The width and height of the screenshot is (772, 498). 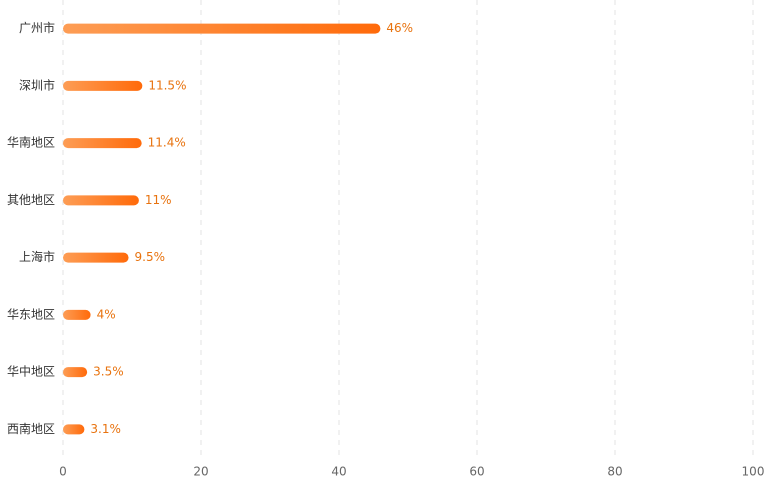 What do you see at coordinates (31, 142) in the screenshot?
I see `y-tick-label: 华南地区` at bounding box center [31, 142].